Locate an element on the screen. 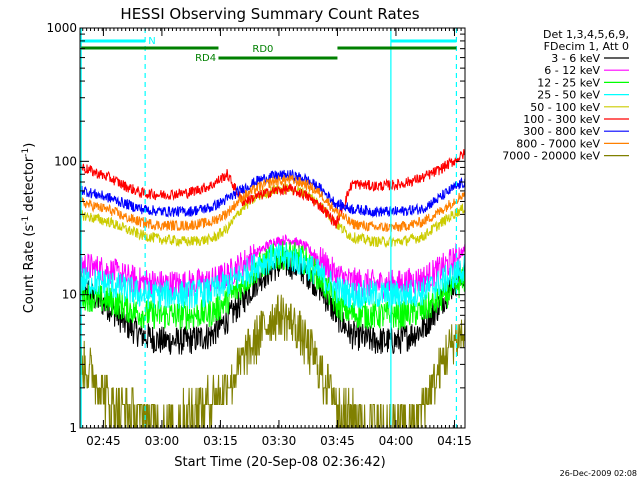 This screenshot has height=480, width=640. x-tick-label: 04:00 is located at coordinates (396, 441).